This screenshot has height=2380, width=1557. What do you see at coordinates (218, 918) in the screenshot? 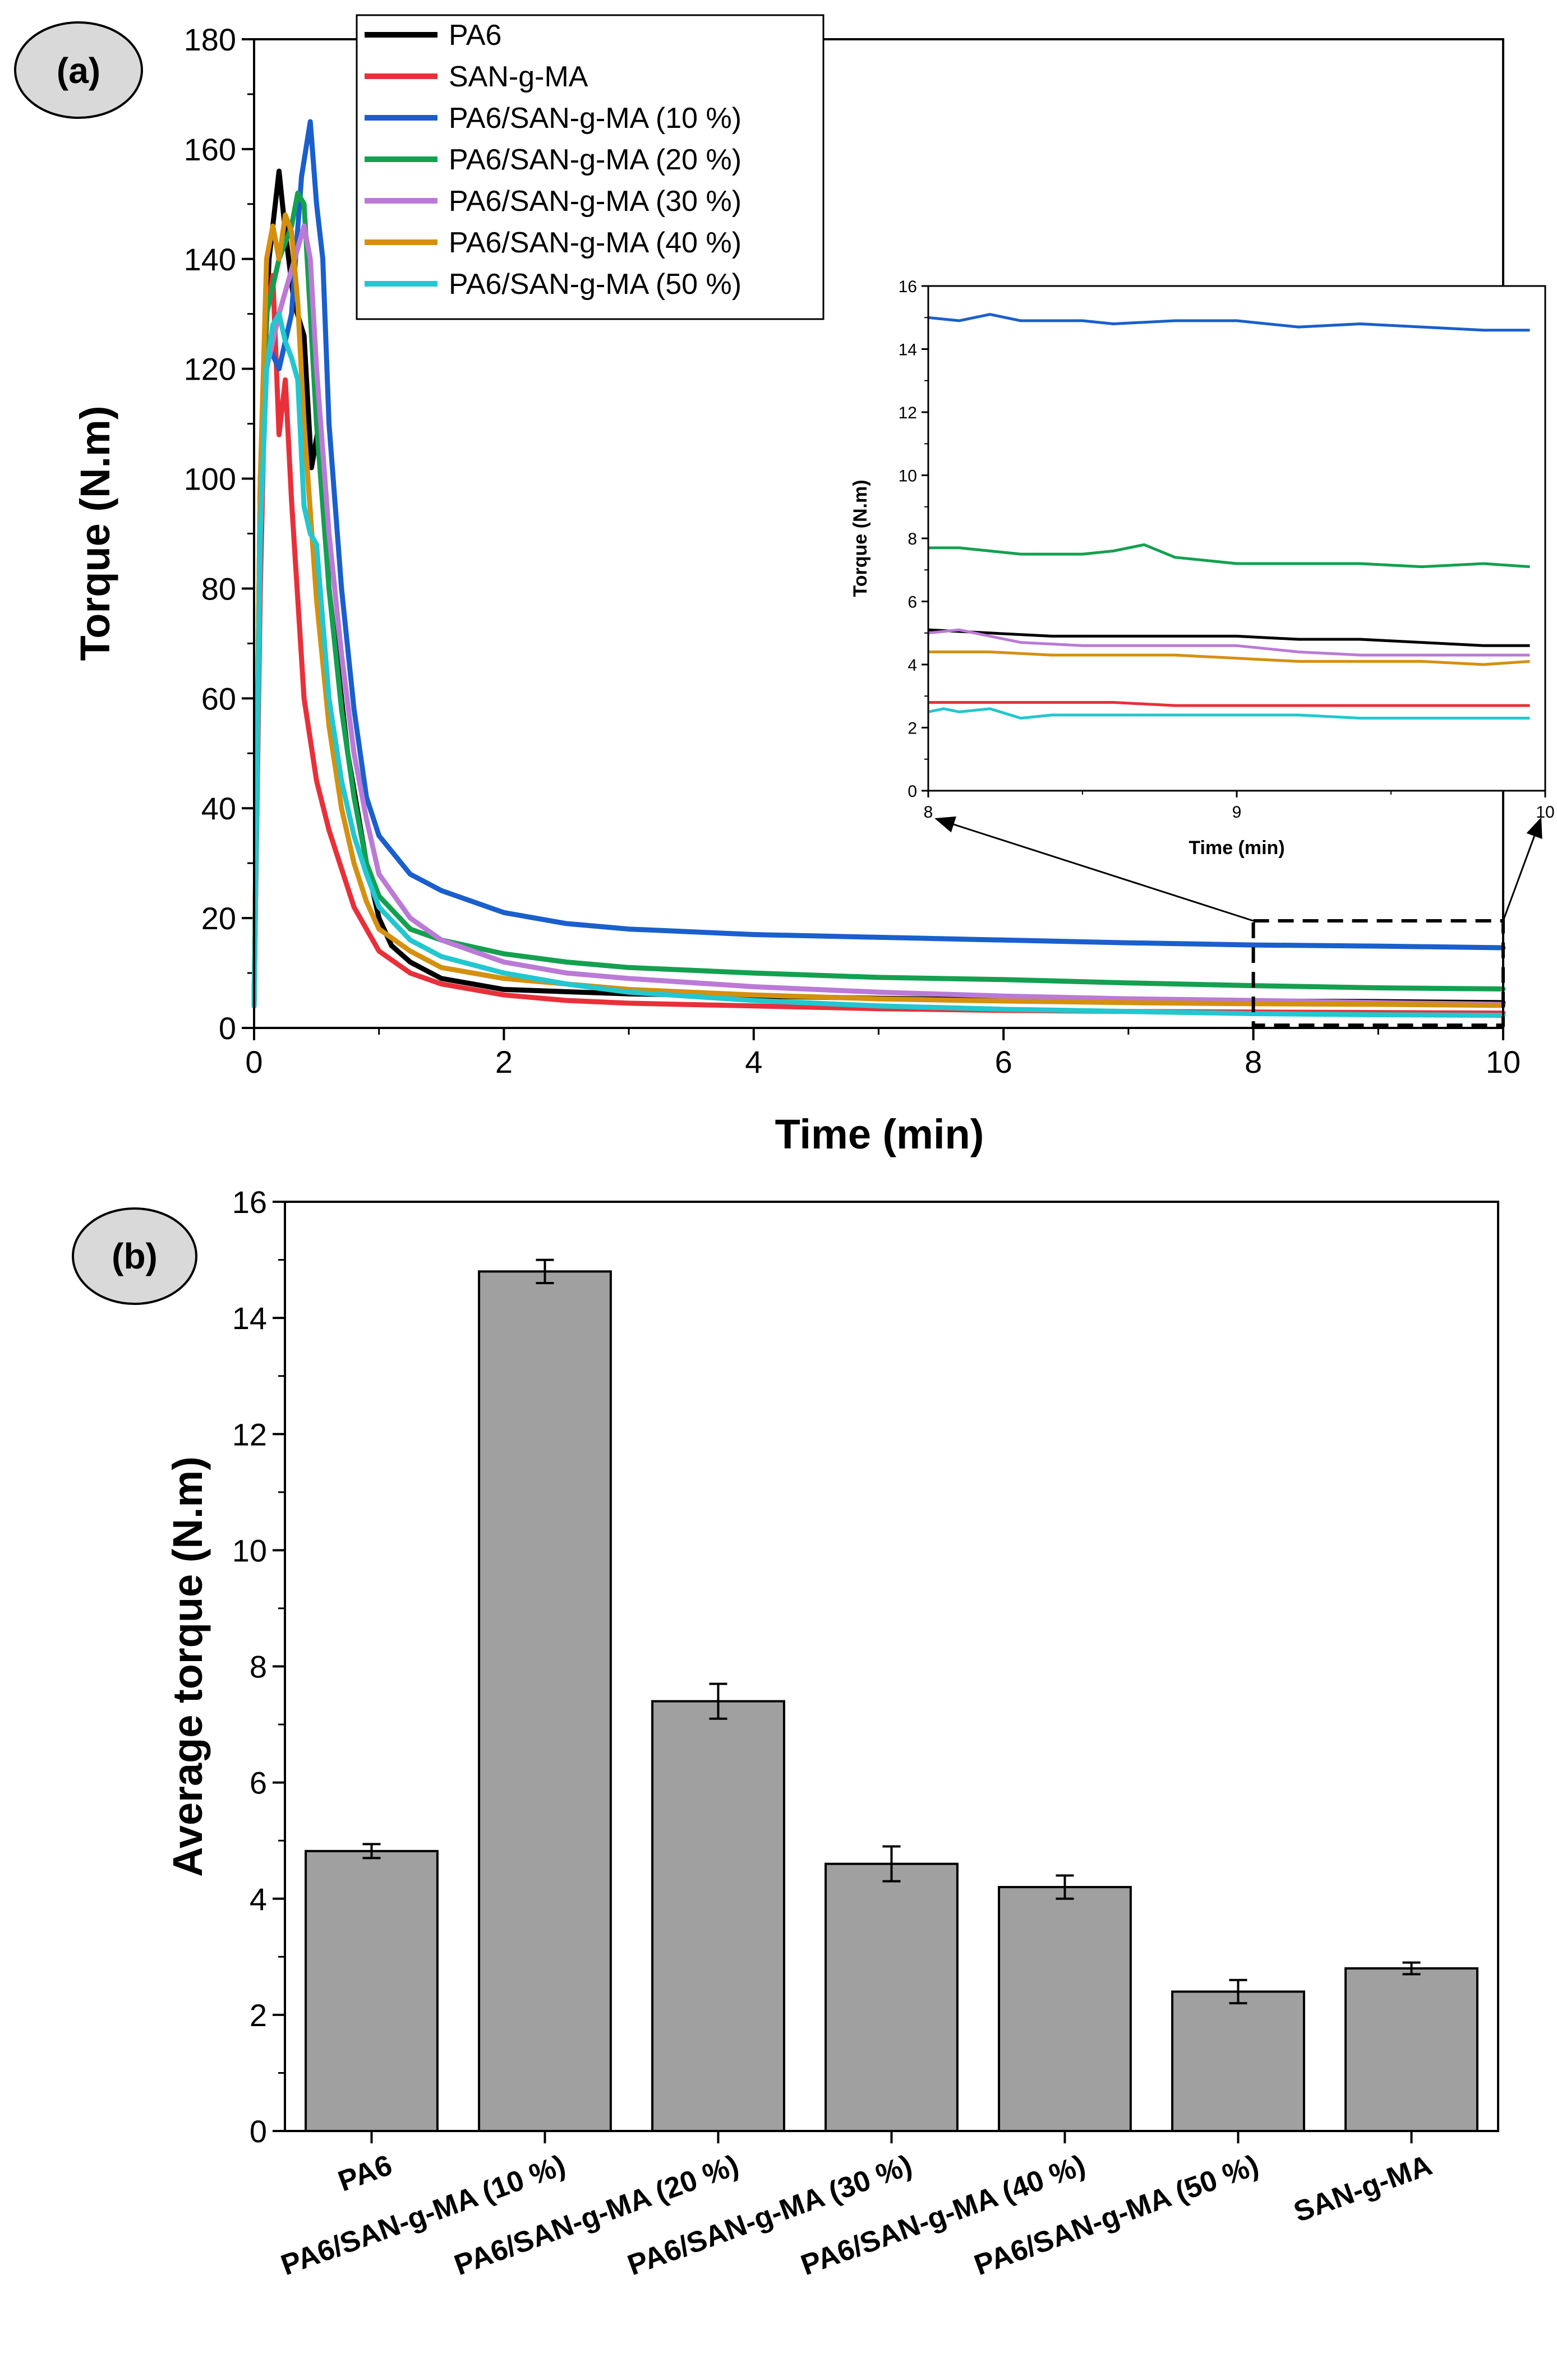
I see `y-tick-label: 20` at bounding box center [218, 918].